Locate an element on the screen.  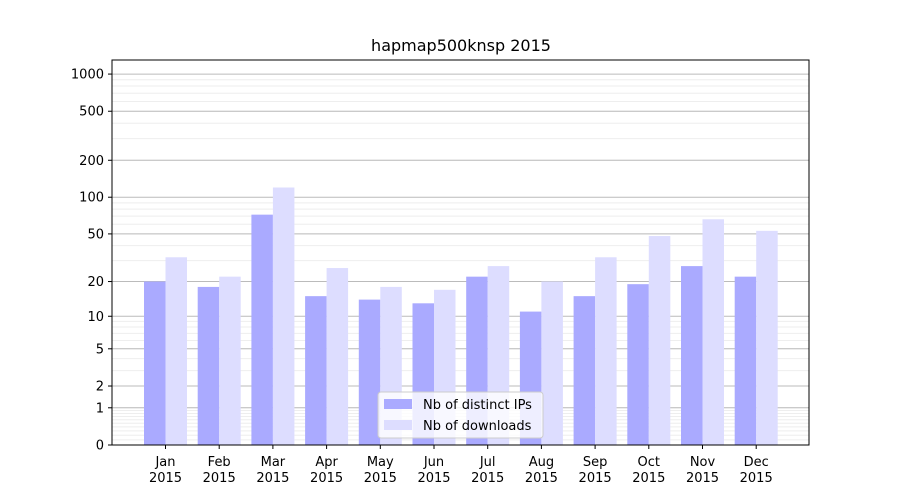
legend-box is located at coordinates (460, 415).